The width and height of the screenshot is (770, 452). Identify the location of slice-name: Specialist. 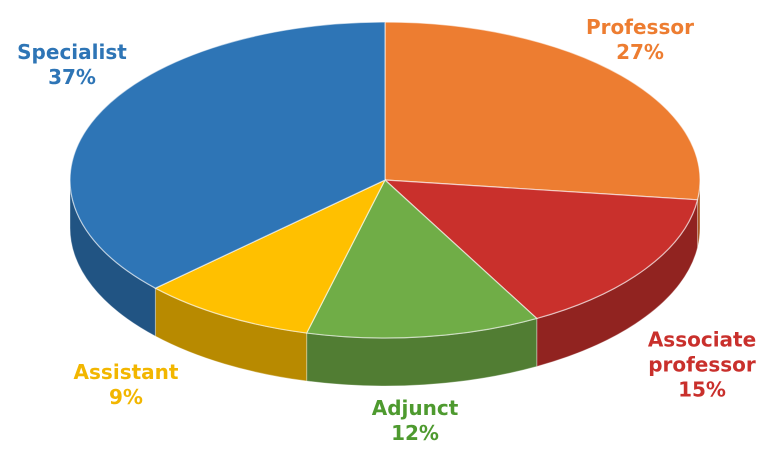
(72, 52).